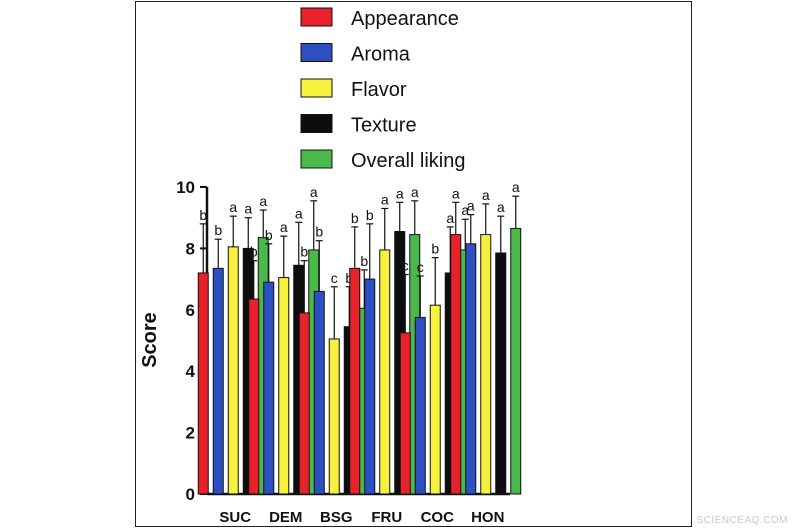 This screenshot has height=530, width=800. Describe the element at coordinates (385, 372) in the screenshot. I see `bar-fru-flavor` at that location.